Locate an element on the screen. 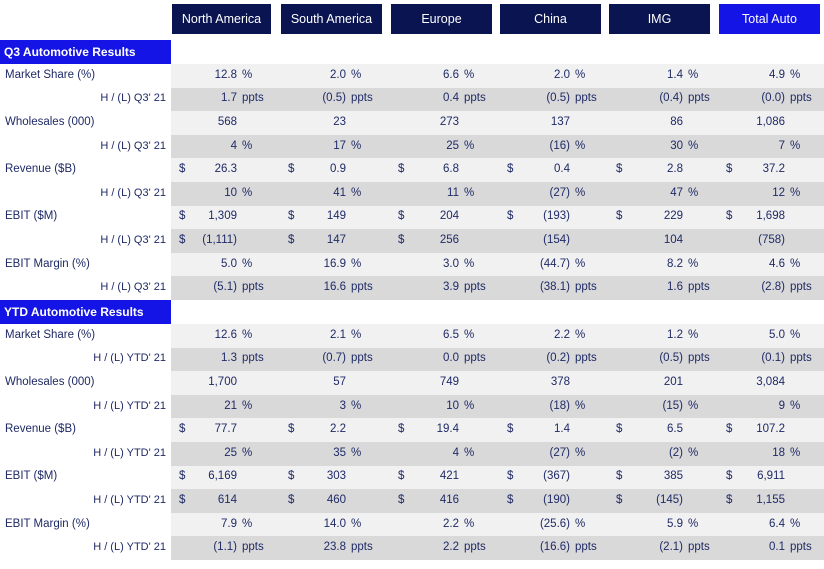  value-cell: 5.0% is located at coordinates (212, 264).